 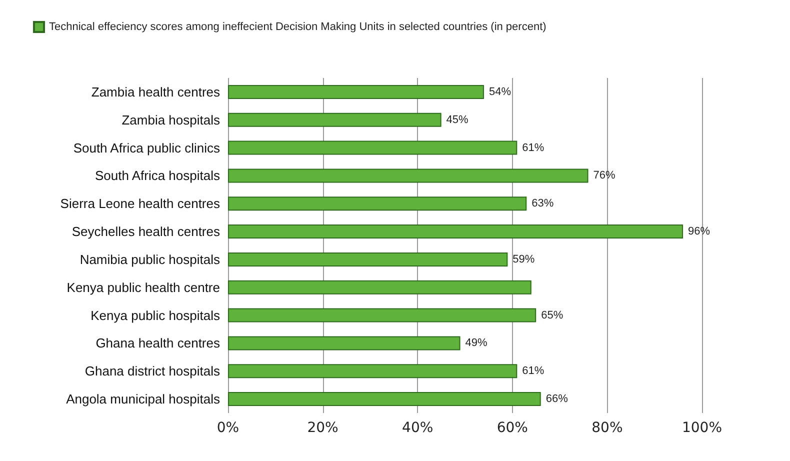 I want to click on x-tick-label: 80%, so click(x=607, y=428).